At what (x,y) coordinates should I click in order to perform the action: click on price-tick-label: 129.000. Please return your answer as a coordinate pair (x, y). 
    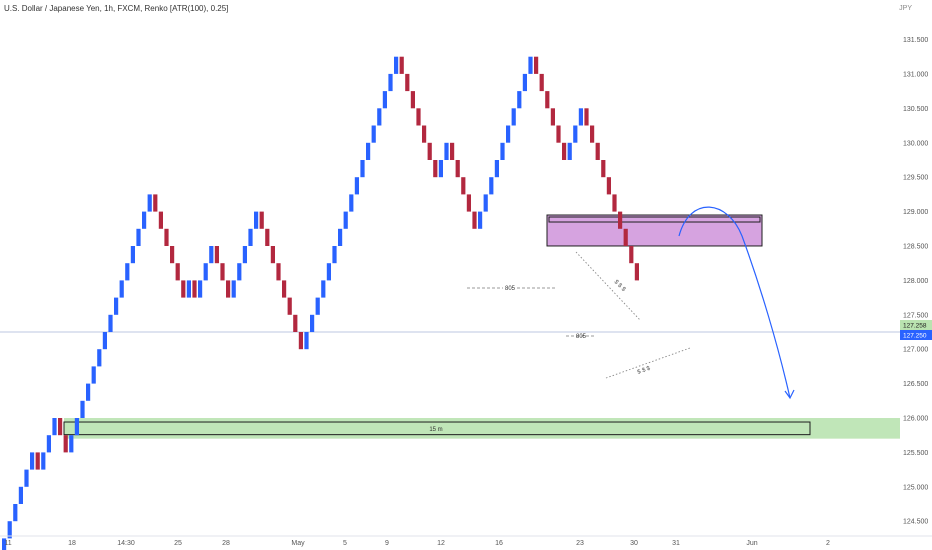
    Looking at the image, I should click on (915, 212).